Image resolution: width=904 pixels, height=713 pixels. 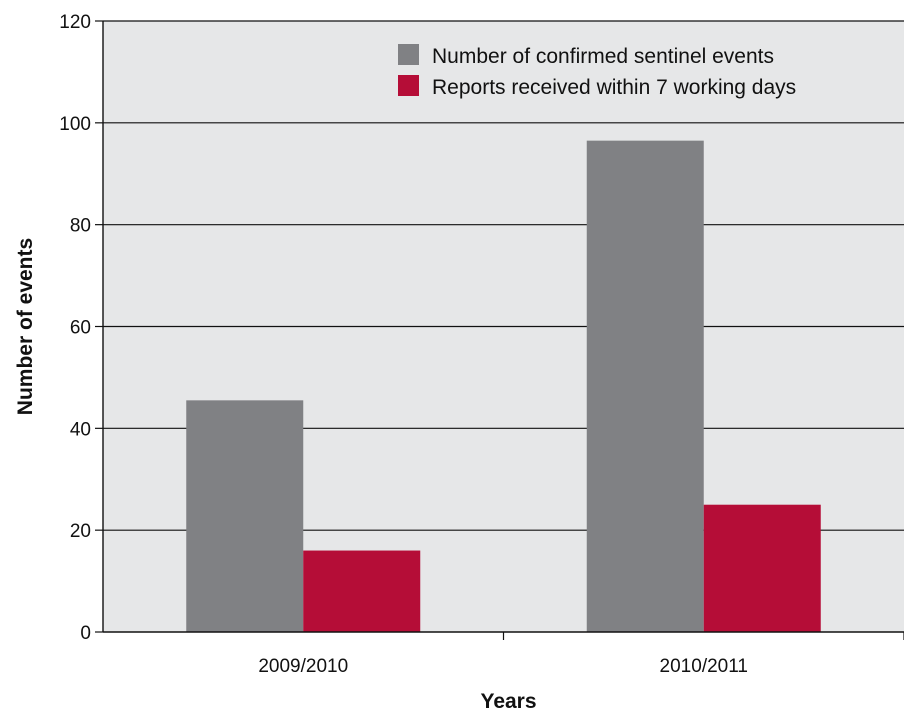 I want to click on y-tick-label: 20, so click(x=80, y=531).